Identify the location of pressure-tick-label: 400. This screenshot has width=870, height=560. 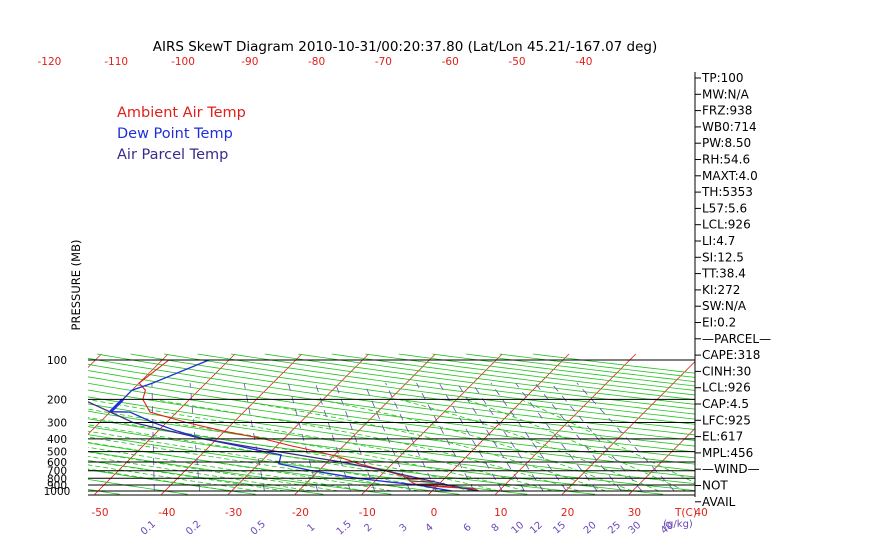
(57, 440).